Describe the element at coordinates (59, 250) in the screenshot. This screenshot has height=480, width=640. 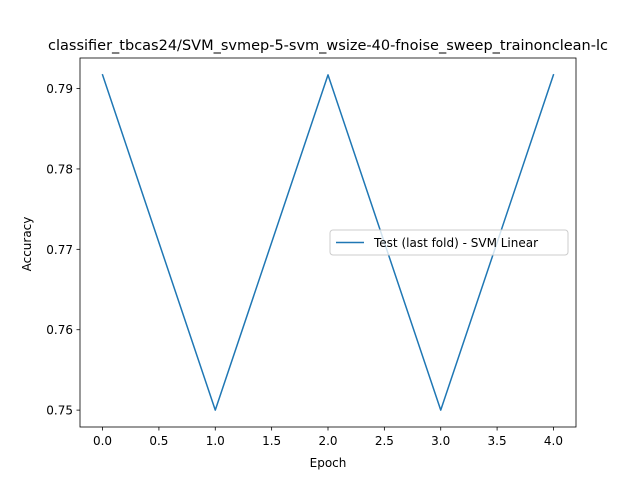
I see `y-tick-label: 0.77` at that location.